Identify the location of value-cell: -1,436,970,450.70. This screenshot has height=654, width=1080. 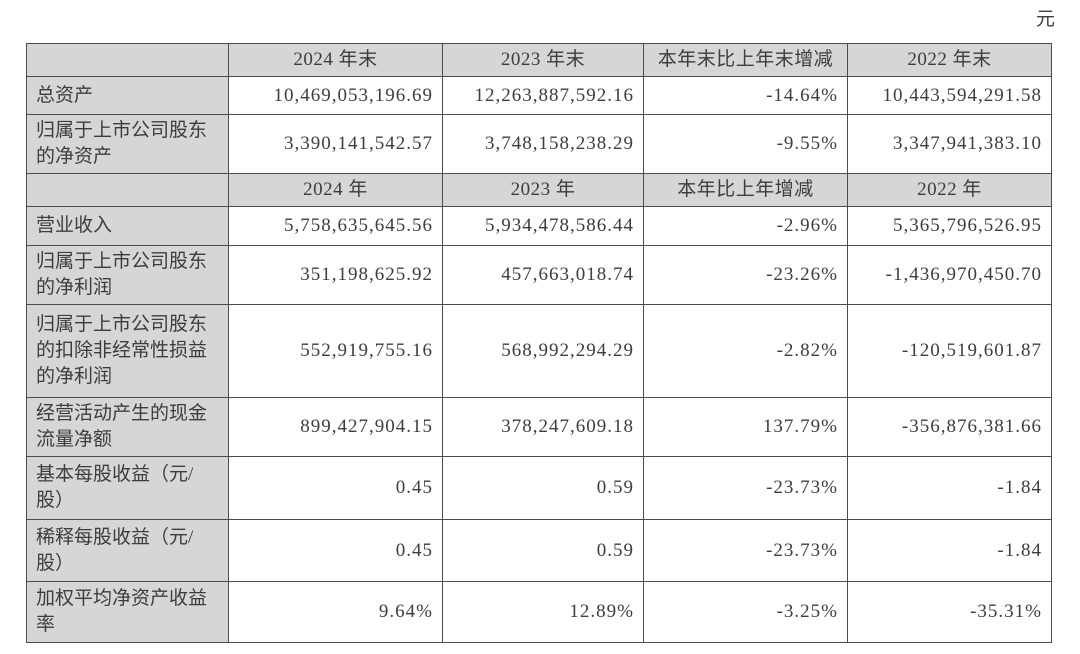
(949, 275).